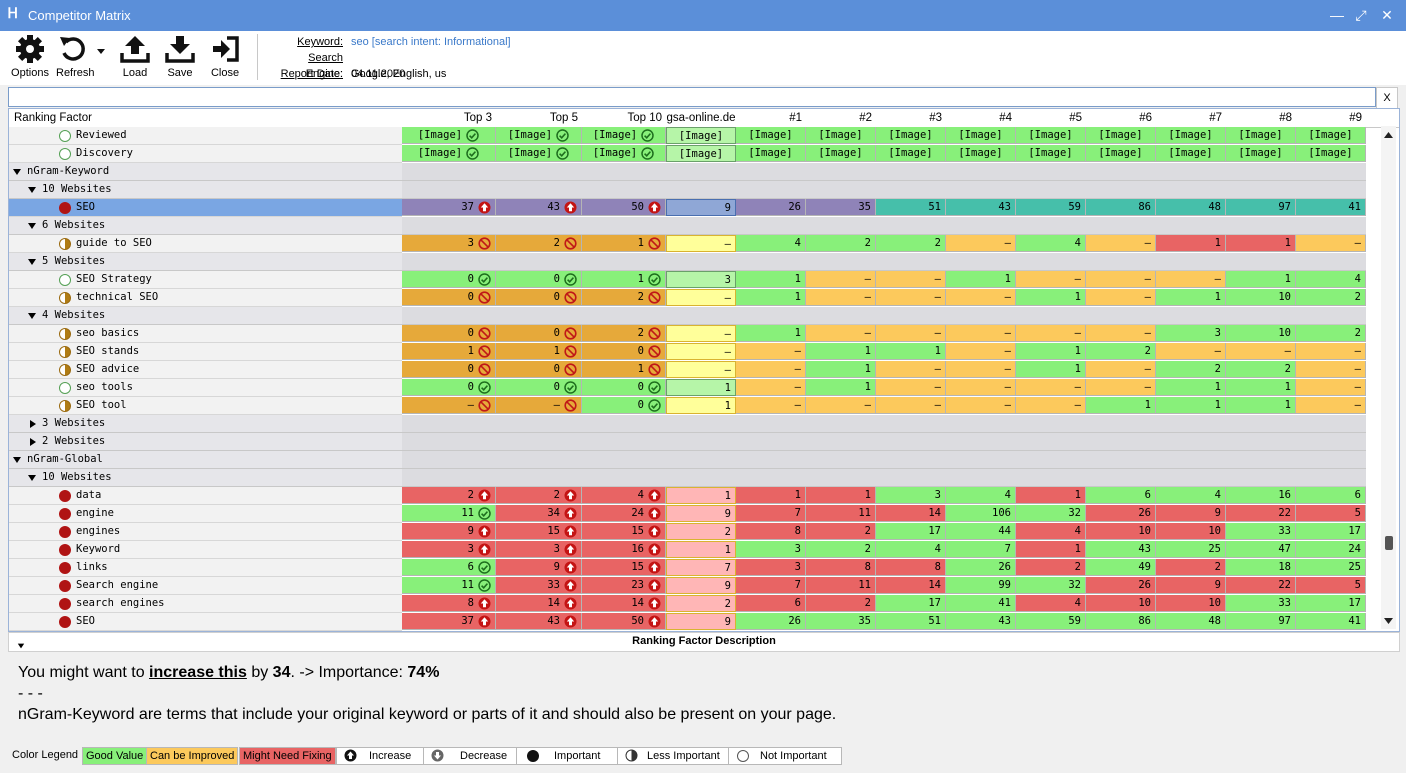 This screenshot has height=773, width=1406. Describe the element at coordinates (1261, 585) in the screenshot. I see `value-cell: 22` at that location.